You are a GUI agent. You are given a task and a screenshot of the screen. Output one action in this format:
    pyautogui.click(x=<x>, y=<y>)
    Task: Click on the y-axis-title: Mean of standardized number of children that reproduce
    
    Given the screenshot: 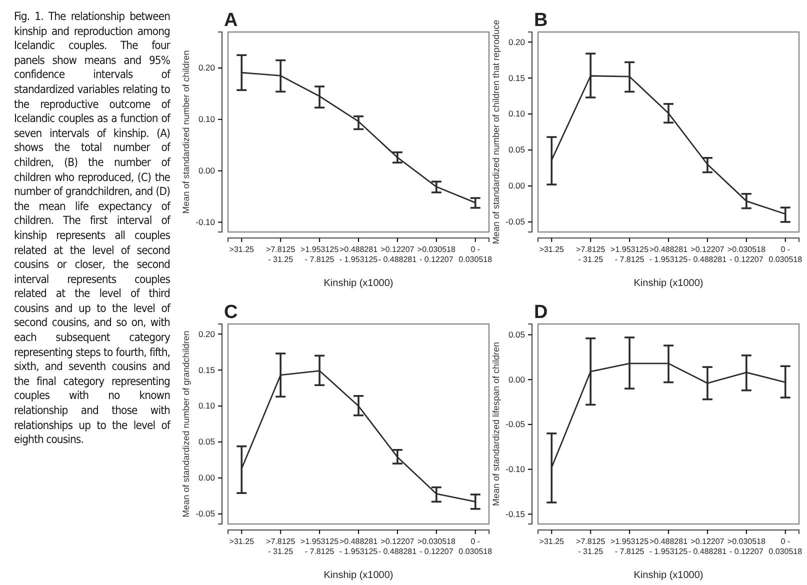 What is the action you would take?
    pyautogui.click(x=496, y=132)
    